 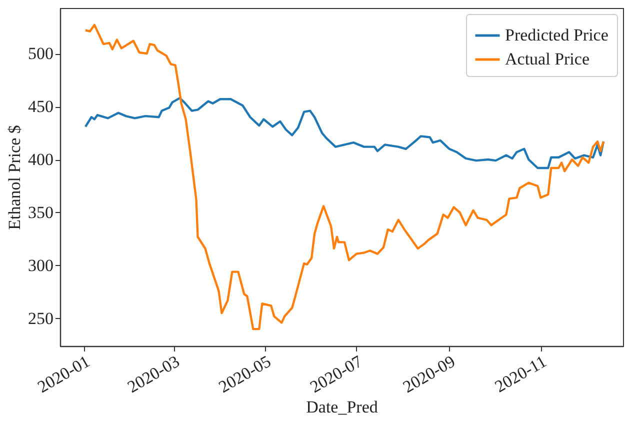 I want to click on y-tick-label: 350, so click(x=41, y=212).